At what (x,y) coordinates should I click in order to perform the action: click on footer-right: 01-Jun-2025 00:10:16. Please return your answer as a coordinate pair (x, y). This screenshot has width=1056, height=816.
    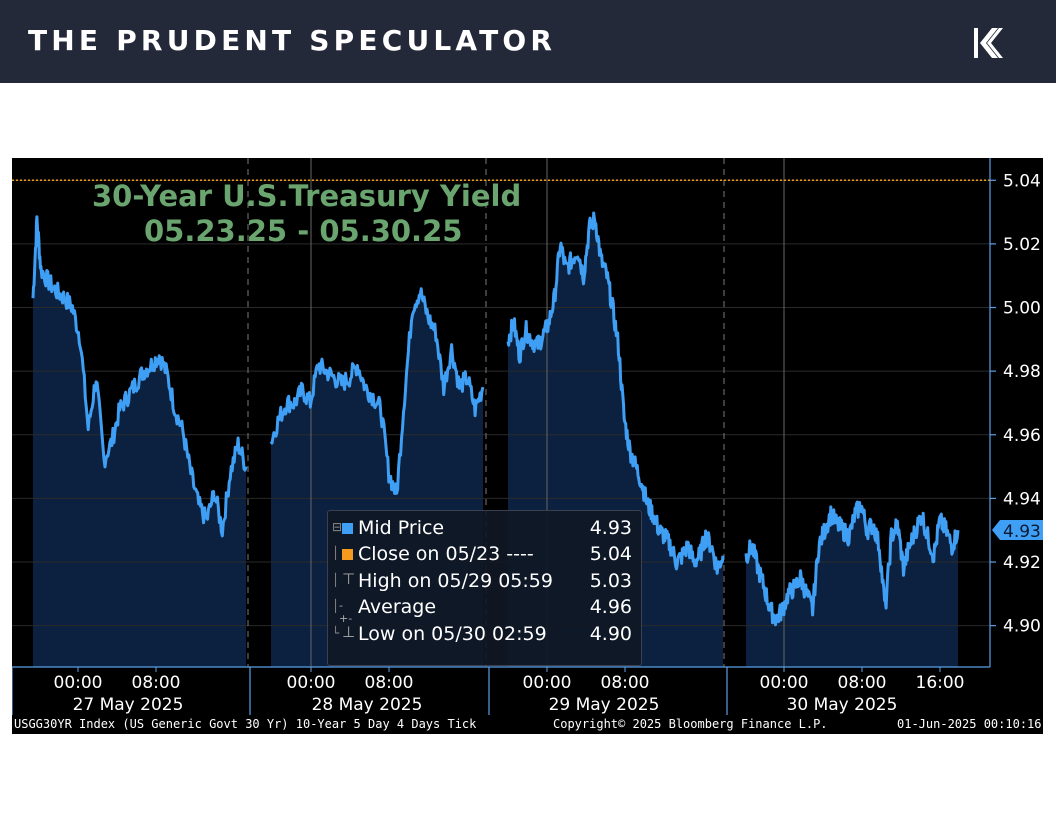
    Looking at the image, I should click on (969, 724).